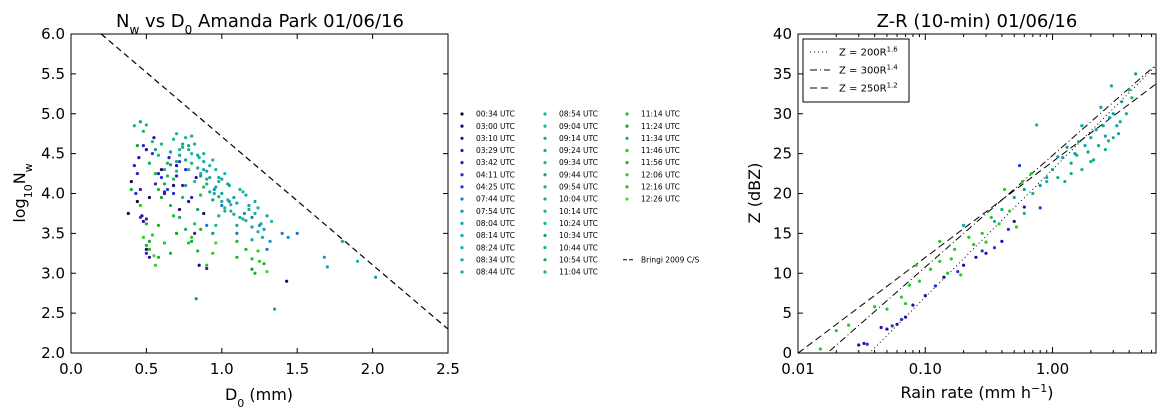 Image resolution: width=1165 pixels, height=415 pixels. I want to click on left-y-tick-label: 2.5, so click(53, 313).